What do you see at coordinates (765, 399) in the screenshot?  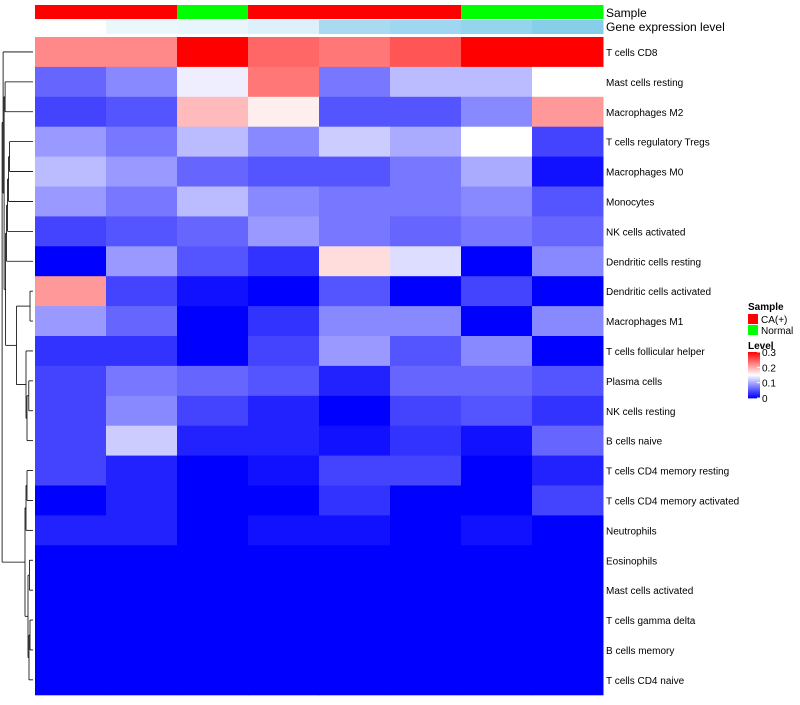 I see `level-legend-tick-label: 0` at bounding box center [765, 399].